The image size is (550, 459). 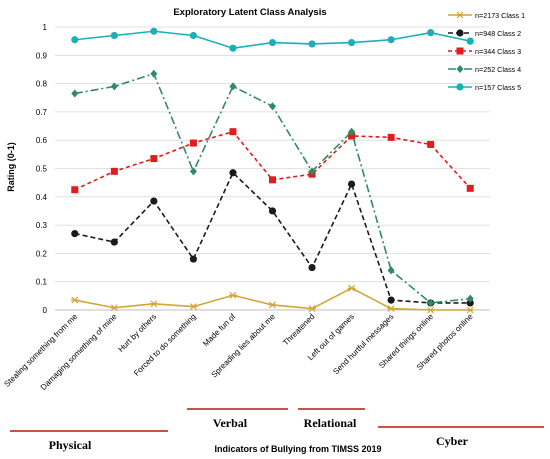 I want to click on y-tick-label: 0, so click(x=45, y=310).